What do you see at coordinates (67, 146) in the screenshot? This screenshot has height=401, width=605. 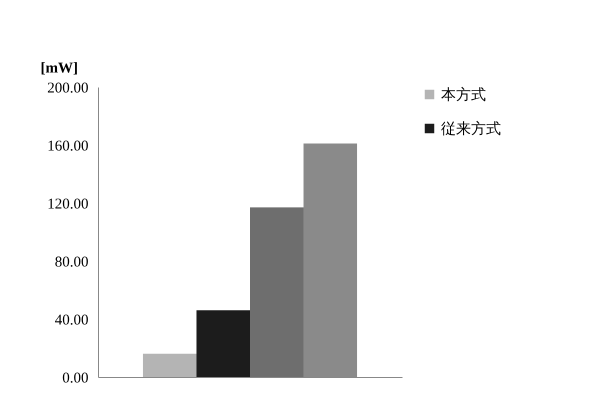 I see `y-tick-label: 160.00` at bounding box center [67, 146].